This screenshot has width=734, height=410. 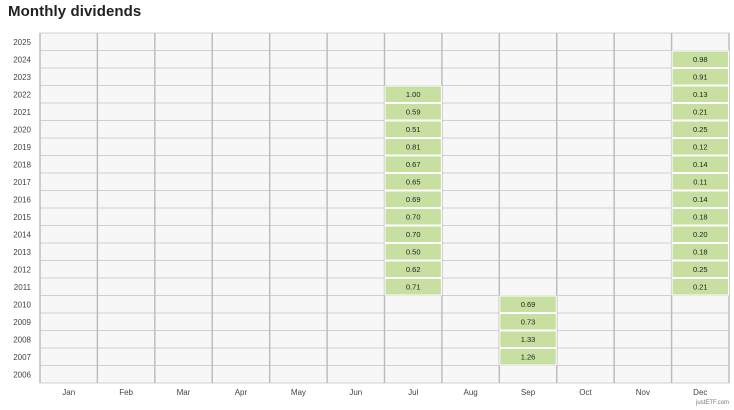 What do you see at coordinates (471, 392) in the screenshot?
I see `x-tick-label: Aug` at bounding box center [471, 392].